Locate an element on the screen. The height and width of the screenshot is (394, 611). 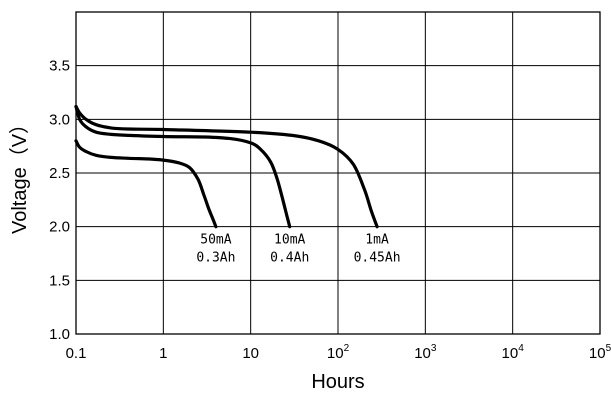
x-tick-label: 1 is located at coordinates (163, 353).